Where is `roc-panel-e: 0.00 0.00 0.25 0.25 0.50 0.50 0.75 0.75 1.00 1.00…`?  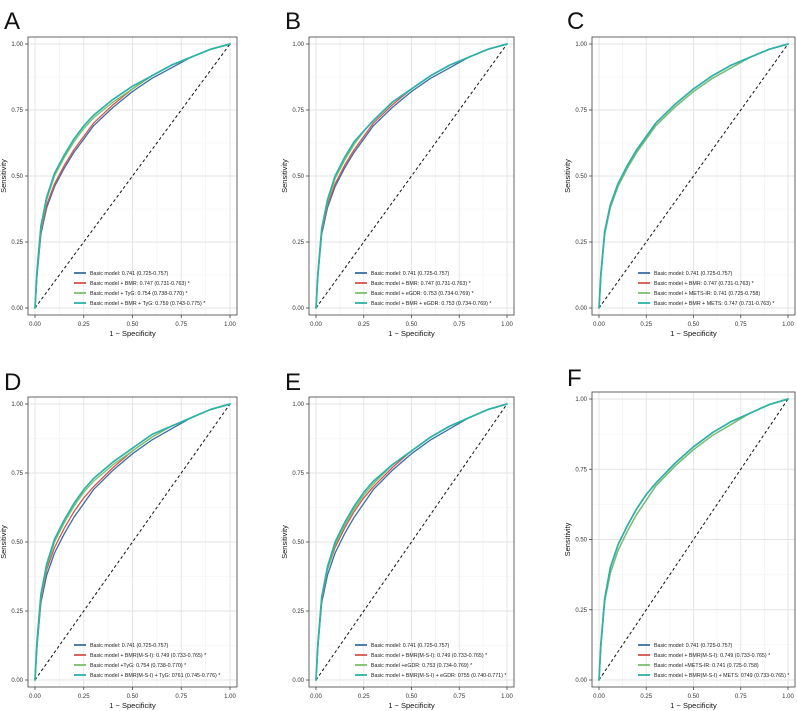 roc-panel-e: 0.00 0.00 0.25 0.25 0.50 0.50 0.75 0.75 1.00 1.00… is located at coordinates (397, 539).